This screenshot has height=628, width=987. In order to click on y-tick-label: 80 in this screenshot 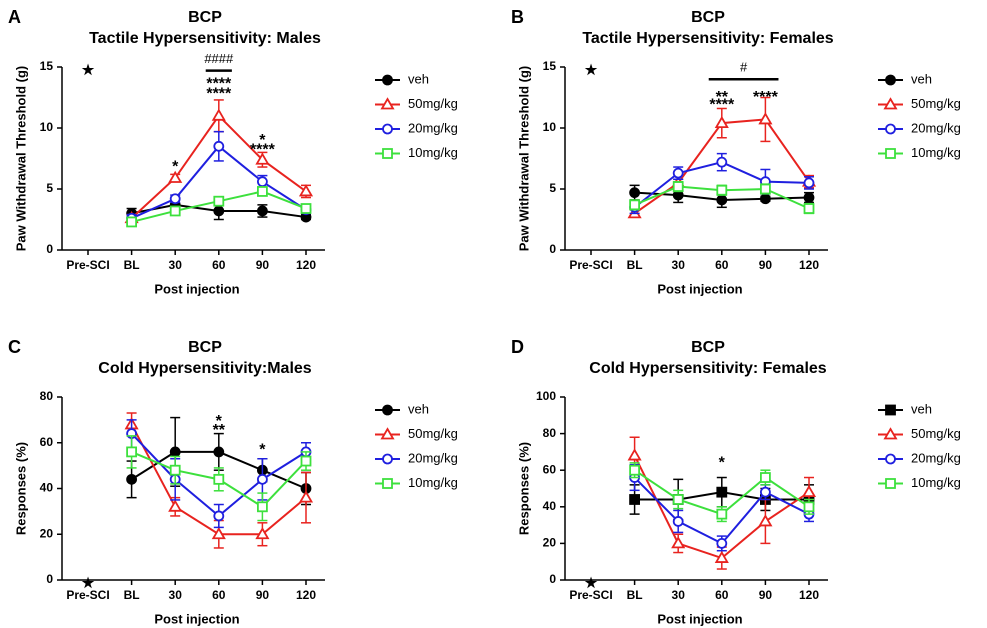, I will do `click(47, 396)`.